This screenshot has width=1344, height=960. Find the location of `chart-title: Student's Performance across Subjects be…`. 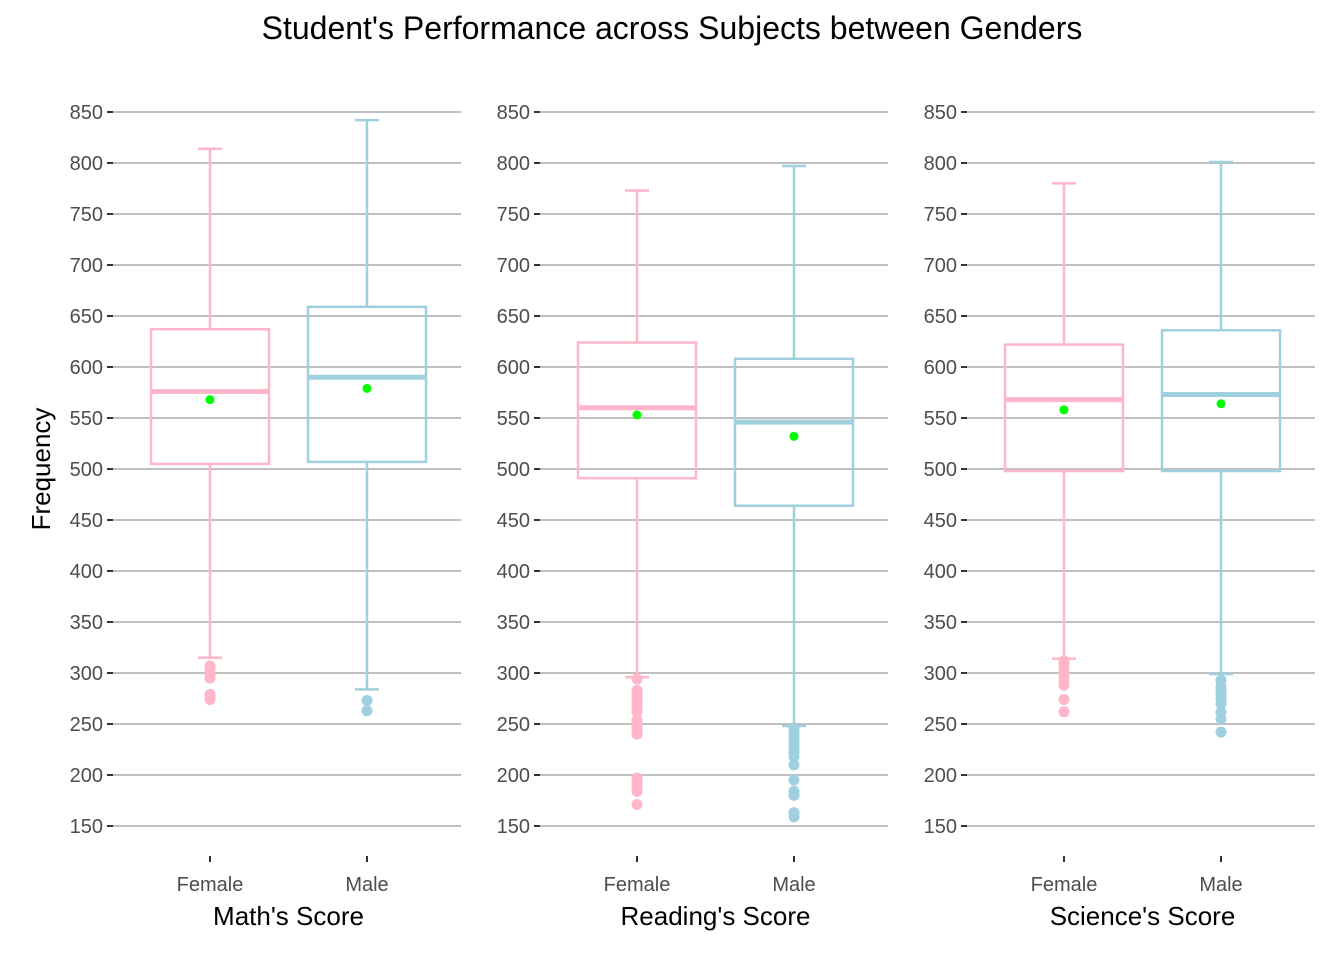

chart-title: Student's Performance across Subjects be… is located at coordinates (672, 28).